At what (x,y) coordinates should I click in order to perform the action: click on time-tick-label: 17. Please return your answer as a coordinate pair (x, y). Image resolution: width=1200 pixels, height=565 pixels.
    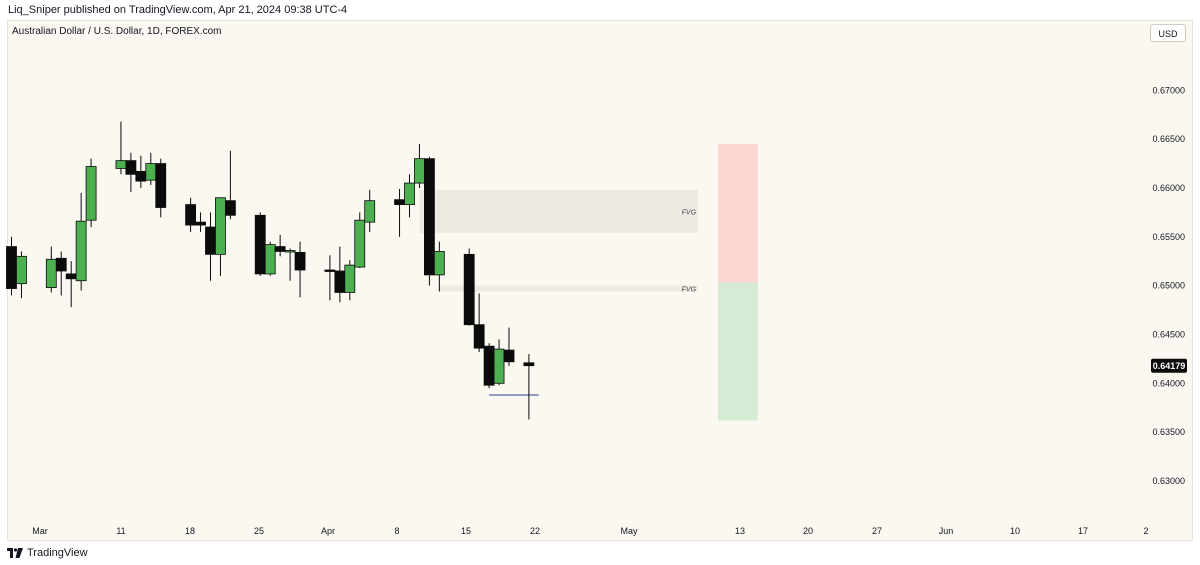
    Looking at the image, I should click on (1083, 531).